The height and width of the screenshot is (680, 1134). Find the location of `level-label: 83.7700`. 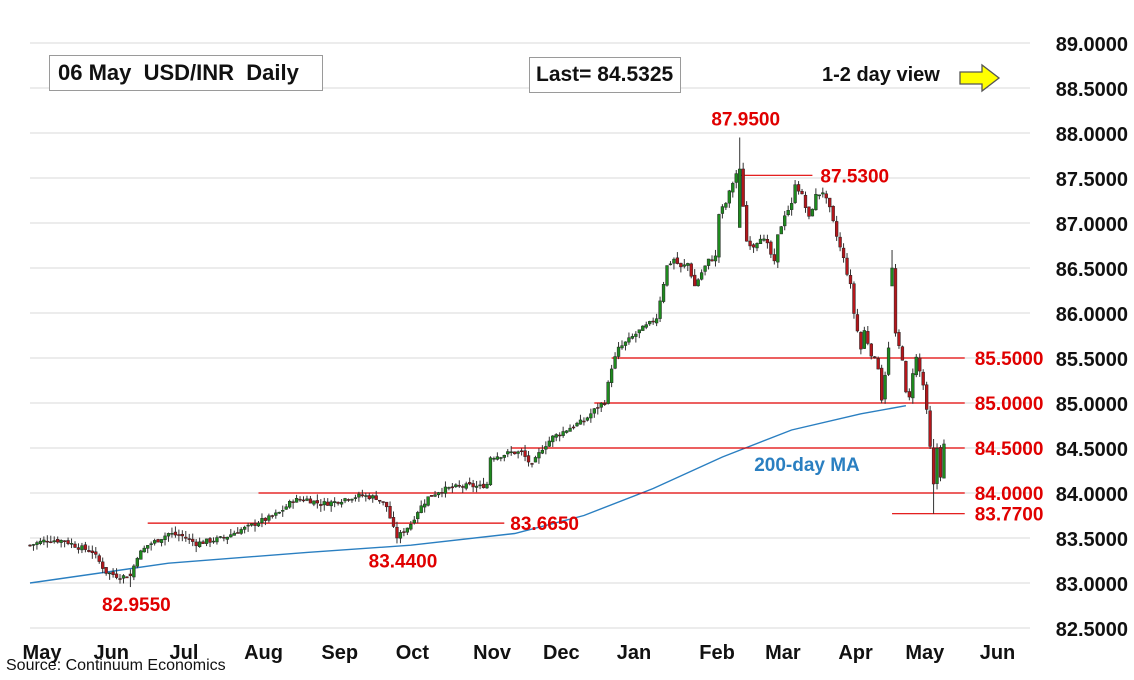

level-label: 83.7700 is located at coordinates (1009, 515).